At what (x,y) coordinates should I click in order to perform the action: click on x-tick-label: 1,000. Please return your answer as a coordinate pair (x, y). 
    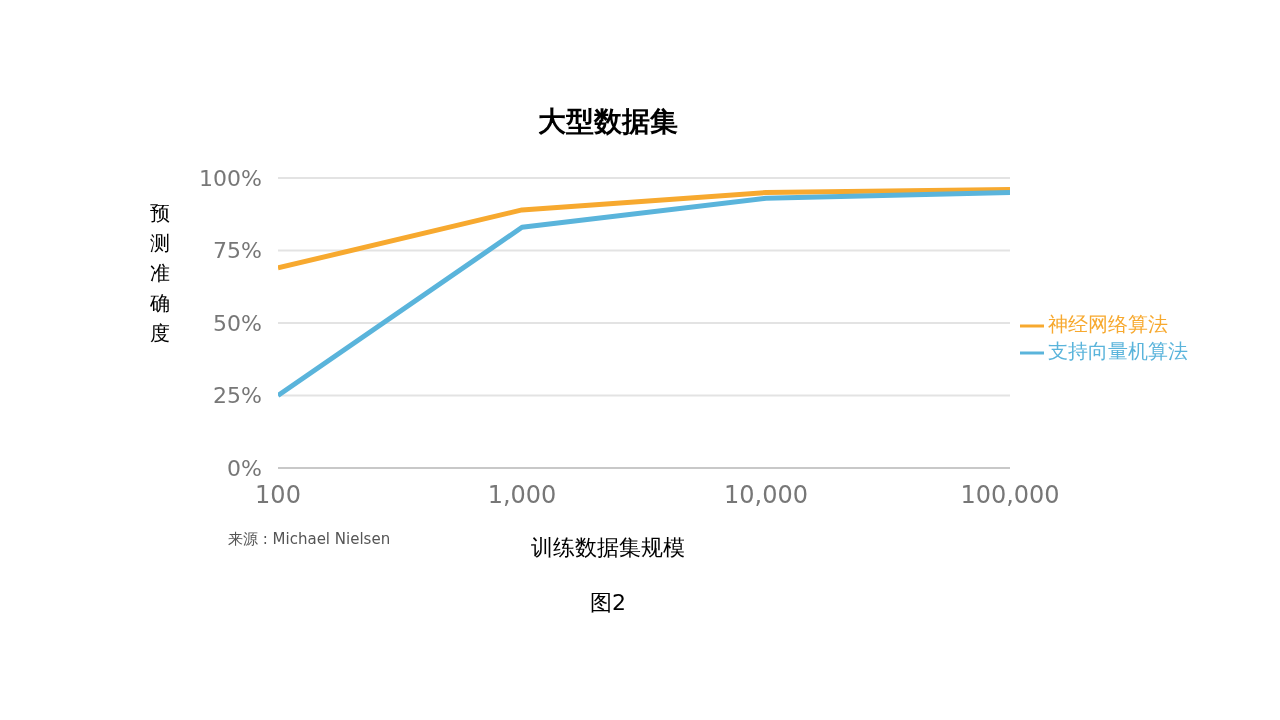
    Looking at the image, I should click on (522, 495).